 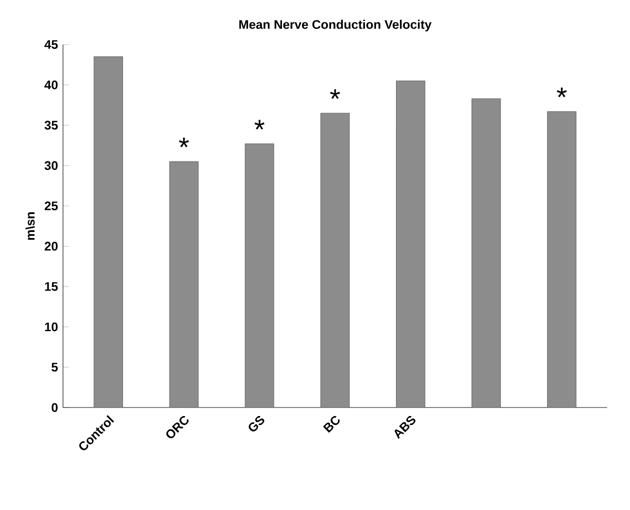 I want to click on y-tick-label: 45, so click(x=51, y=44).